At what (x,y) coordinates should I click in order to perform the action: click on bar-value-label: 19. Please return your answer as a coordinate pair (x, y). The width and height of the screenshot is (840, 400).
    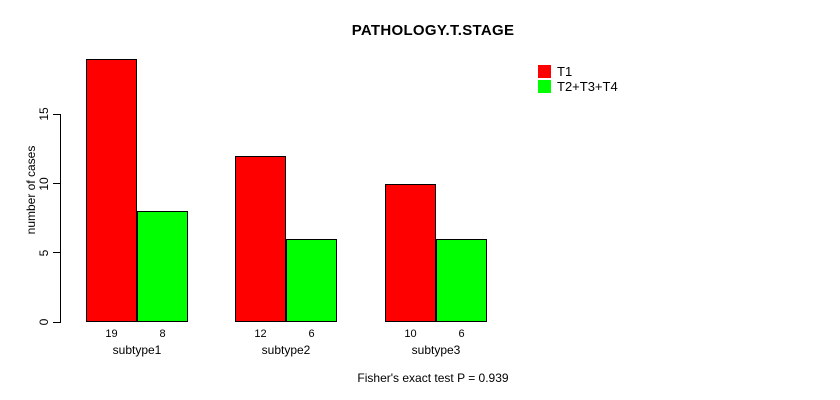
    Looking at the image, I should click on (111, 334).